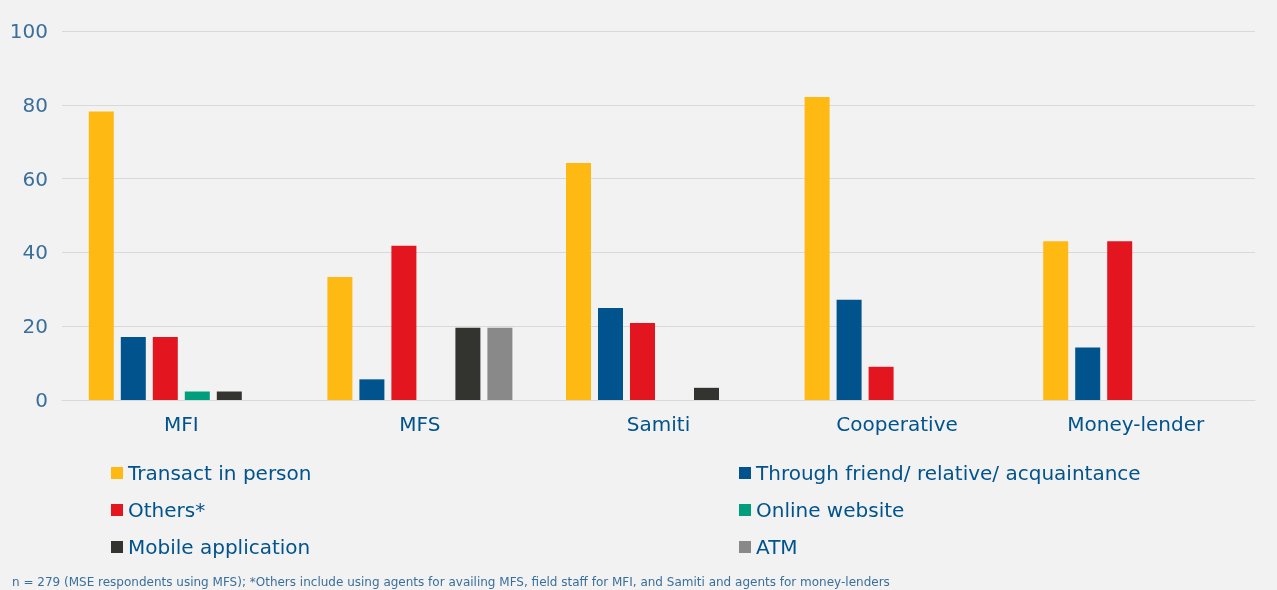 This screenshot has width=1277, height=590. I want to click on legend-label: Through friend/ relative/ acquaintance, so click(948, 473).